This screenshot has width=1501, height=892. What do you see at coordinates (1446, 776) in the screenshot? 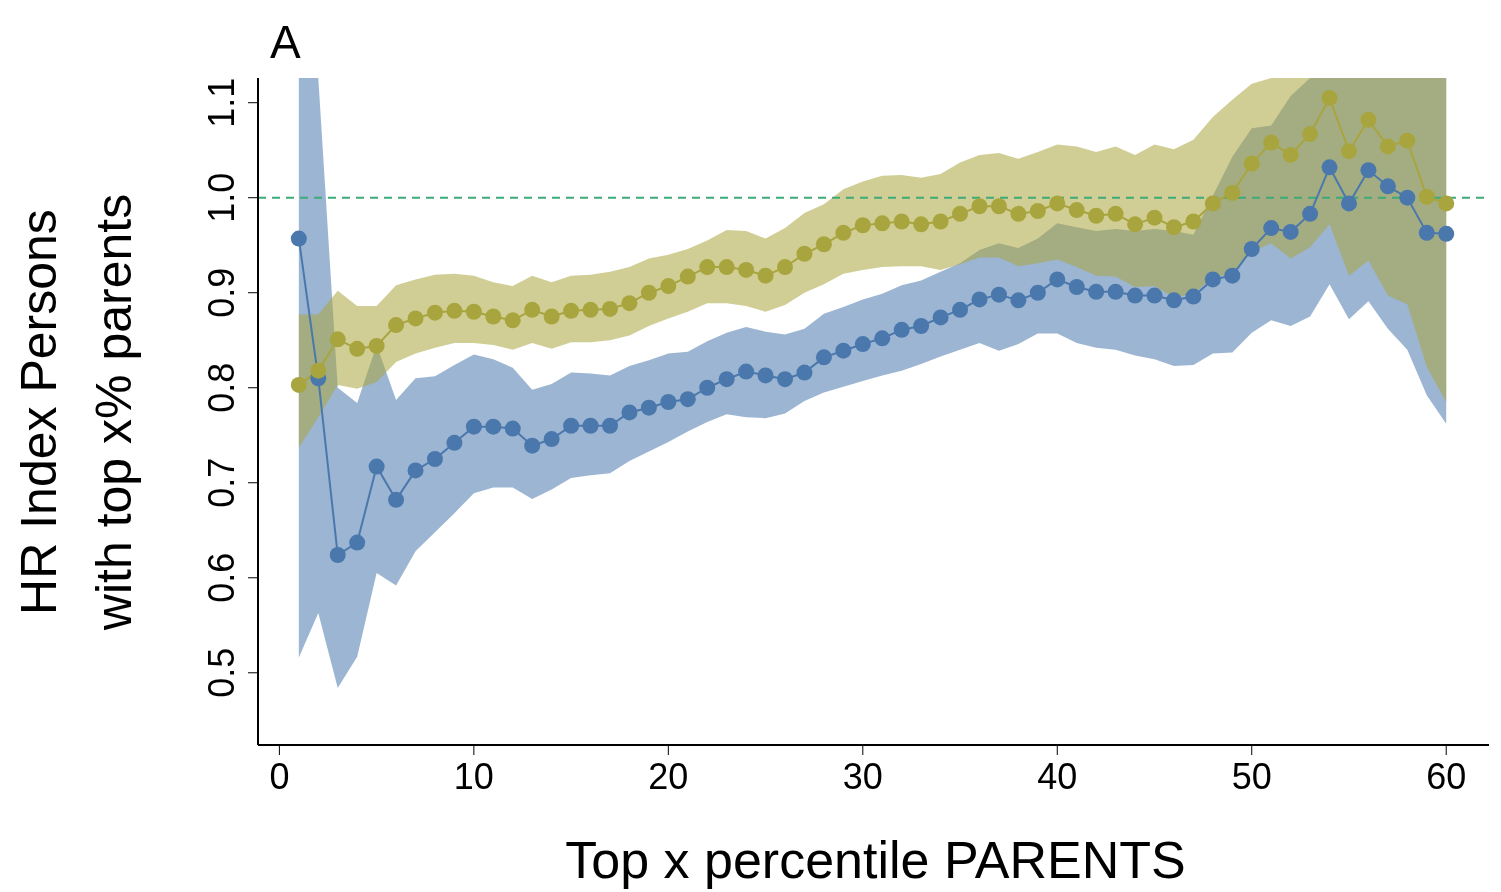
I see `x-tick-label: 60` at bounding box center [1446, 776].